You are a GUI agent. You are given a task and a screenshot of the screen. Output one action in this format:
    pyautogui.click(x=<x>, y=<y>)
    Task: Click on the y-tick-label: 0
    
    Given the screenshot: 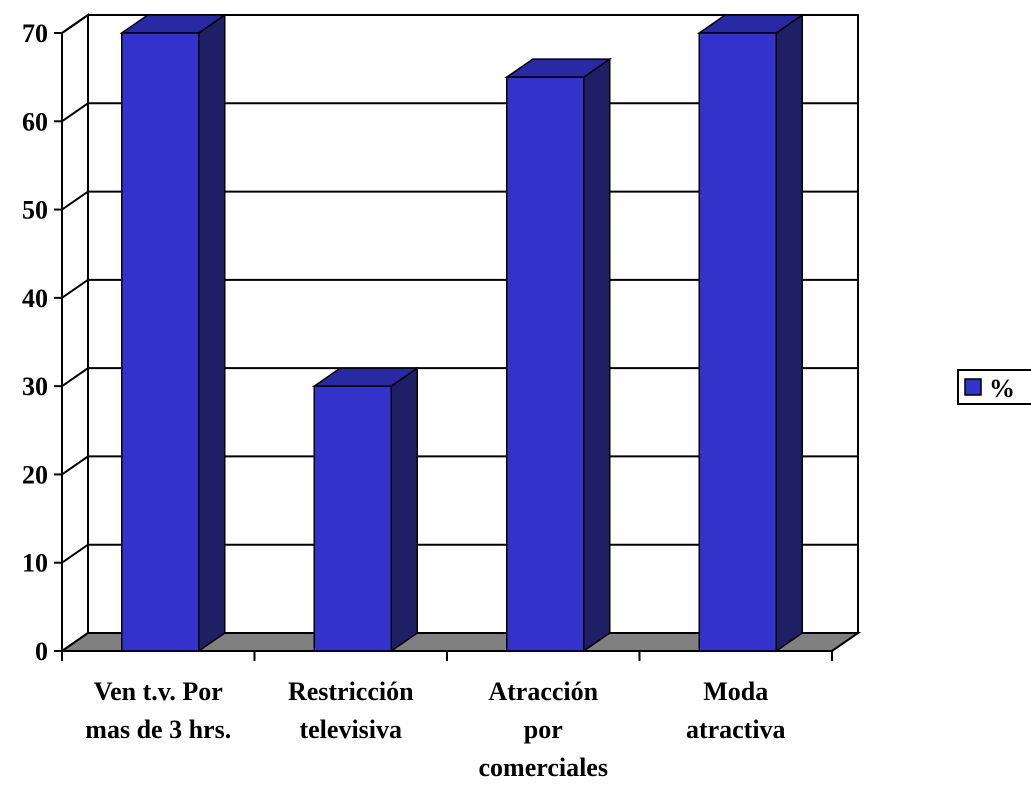 What is the action you would take?
    pyautogui.click(x=41, y=651)
    